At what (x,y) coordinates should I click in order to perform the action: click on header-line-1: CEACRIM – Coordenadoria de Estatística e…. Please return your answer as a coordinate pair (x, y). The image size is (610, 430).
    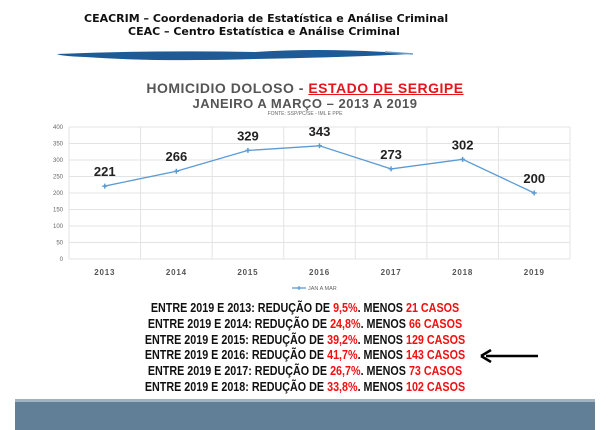
    Looking at the image, I should click on (266, 18).